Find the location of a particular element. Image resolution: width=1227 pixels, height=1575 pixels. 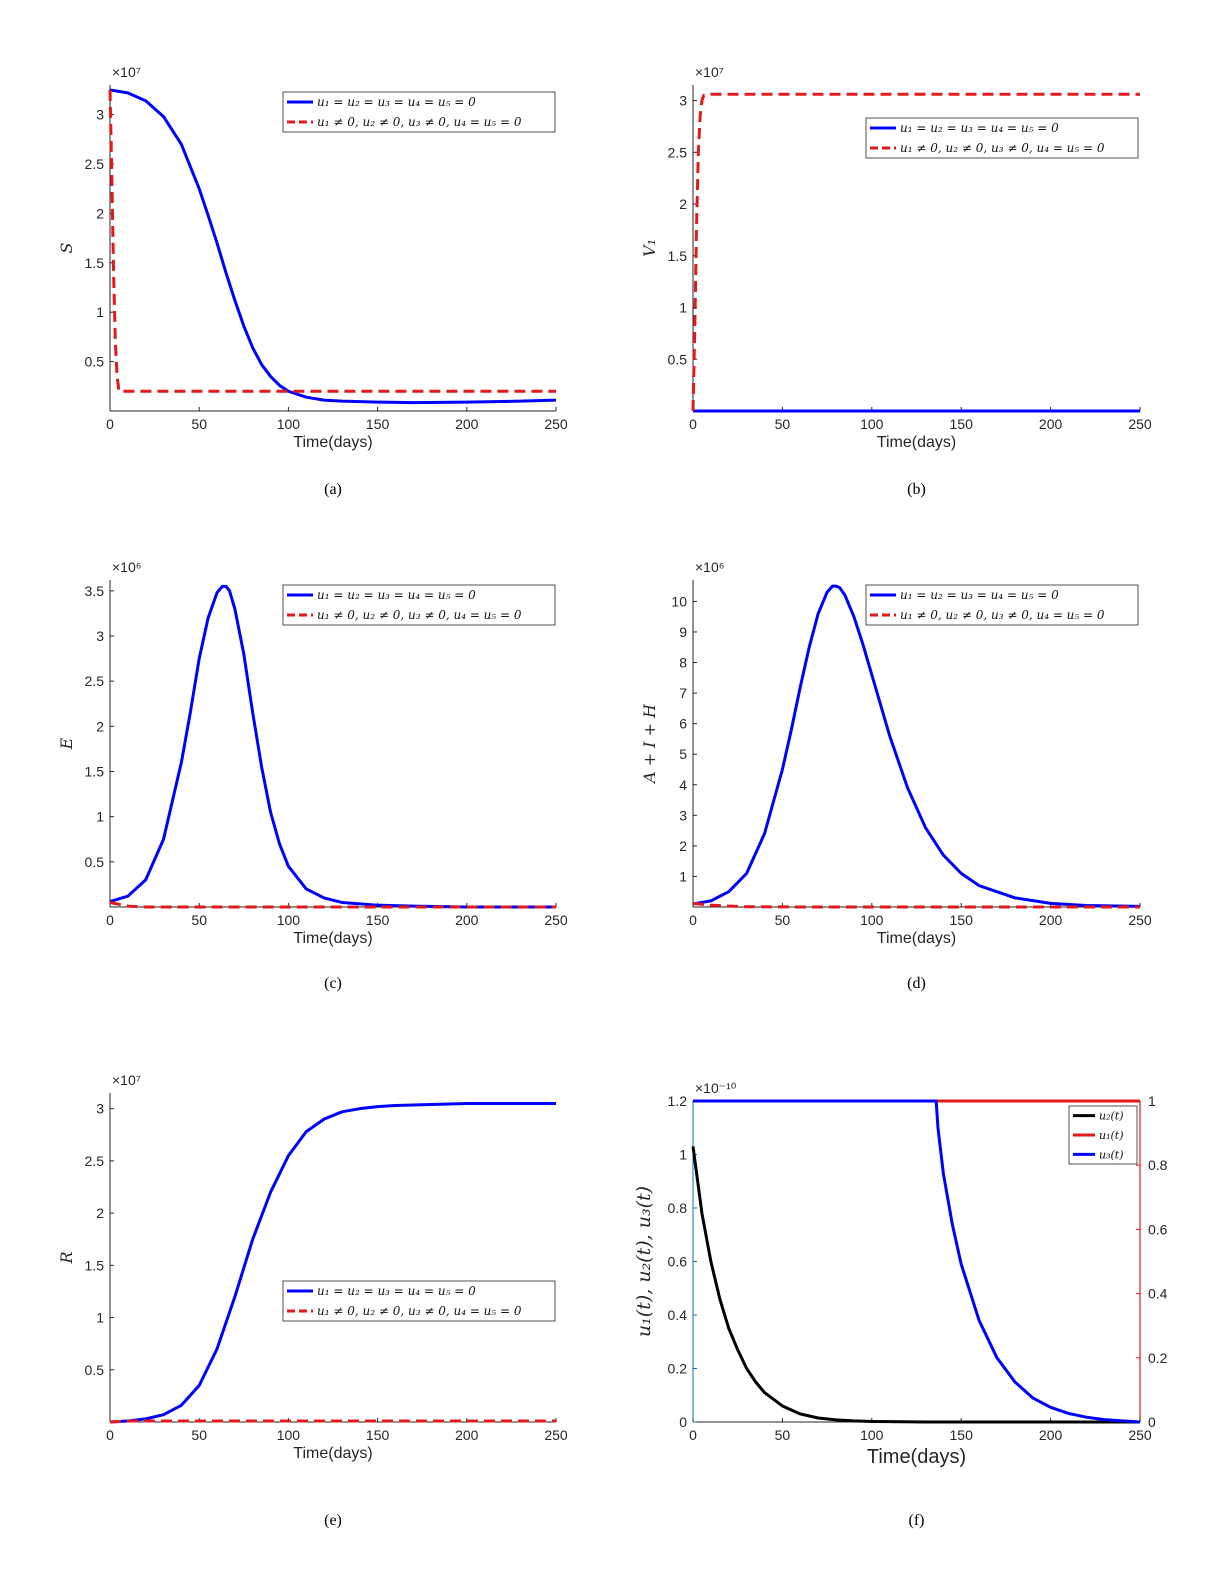

y-tick-label: 1.2 is located at coordinates (678, 1101).